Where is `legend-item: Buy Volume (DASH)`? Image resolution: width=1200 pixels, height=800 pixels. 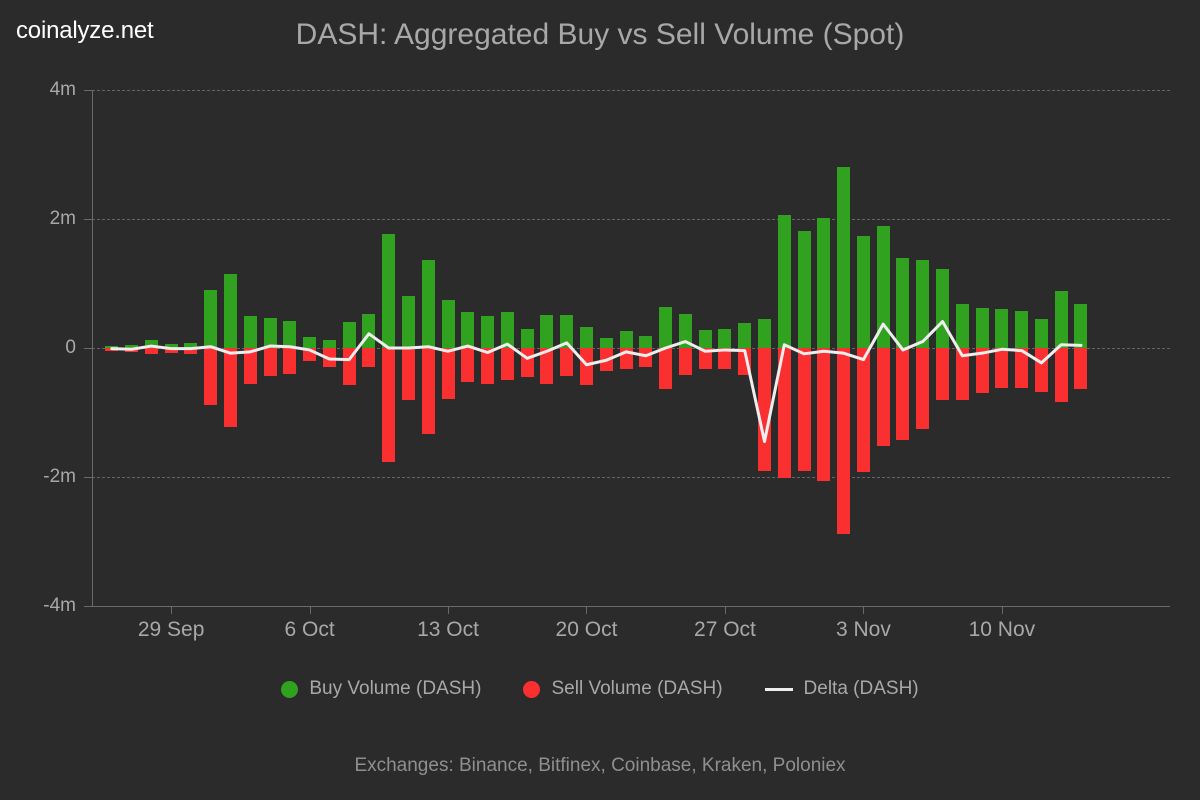 legend-item: Buy Volume (DASH) is located at coordinates (381, 689).